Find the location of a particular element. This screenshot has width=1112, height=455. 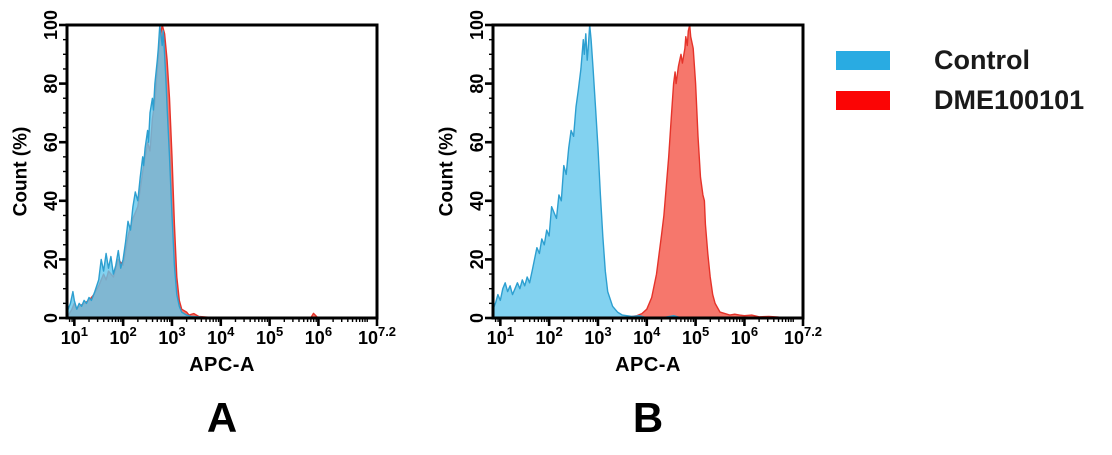

panel-b-letter: B is located at coordinates (648, 417).